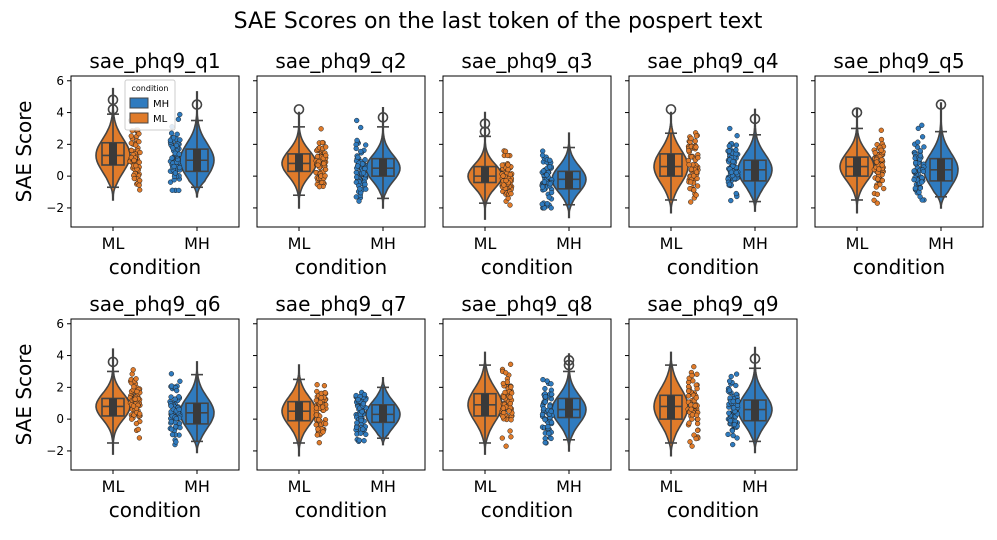  Describe the element at coordinates (339, 164) in the screenshot. I see `panel-sae_phq9_q2: sae_phq9_q2 ML MH condition` at that location.